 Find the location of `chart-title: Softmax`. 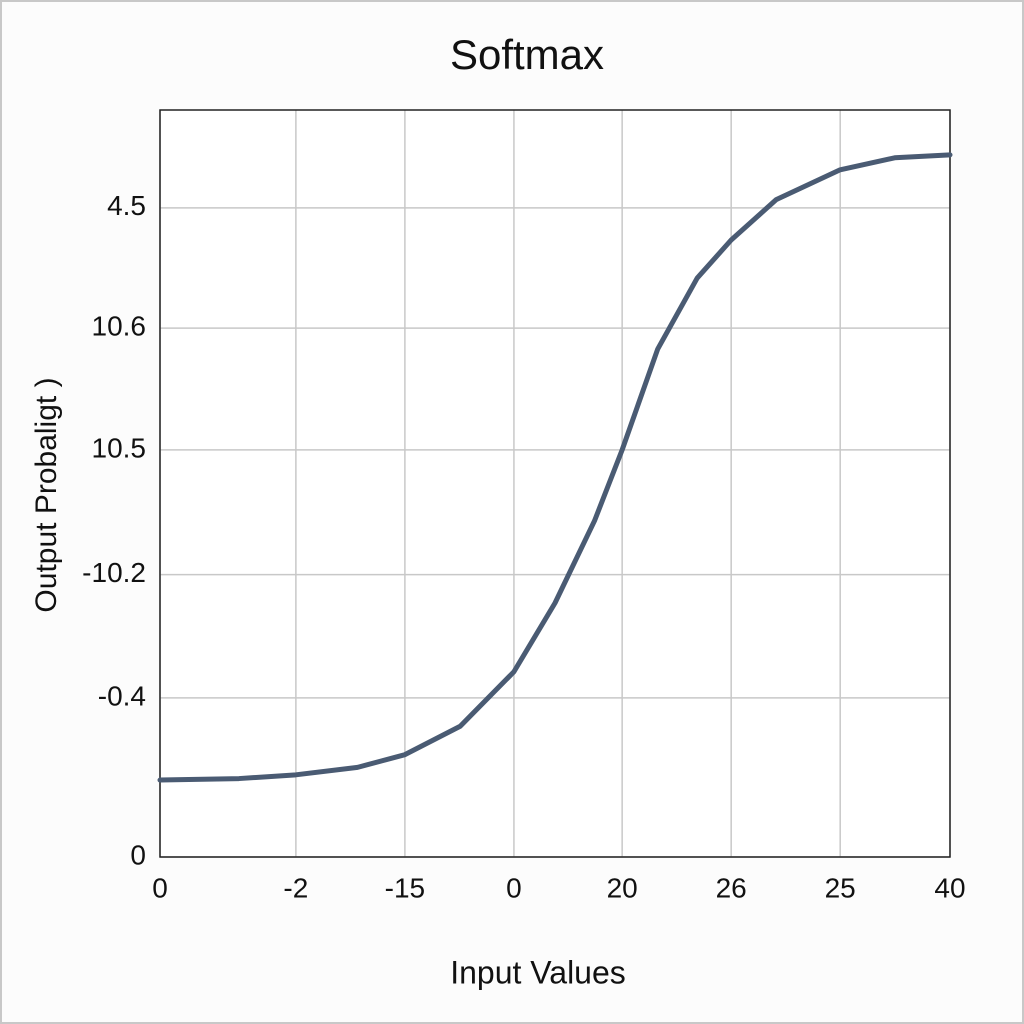

chart-title: Softmax is located at coordinates (527, 54).